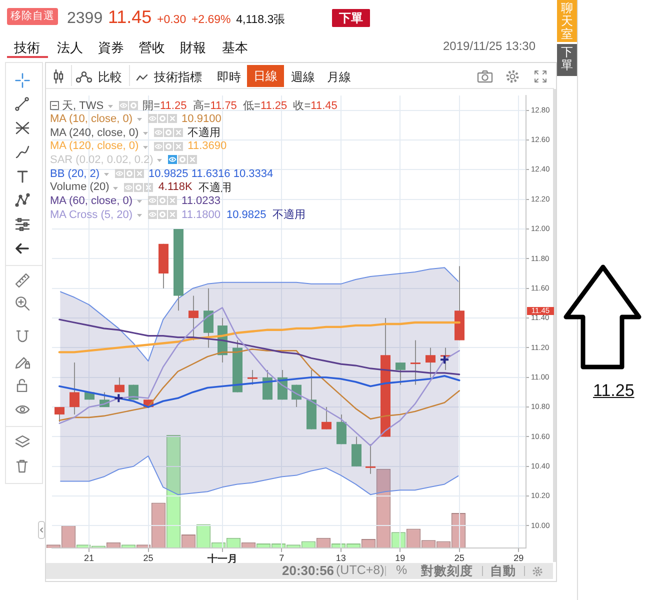 This screenshot has height=600, width=650. What do you see at coordinates (94, 132) in the screenshot?
I see `annotation: MA (240, close, 0)` at bounding box center [94, 132].